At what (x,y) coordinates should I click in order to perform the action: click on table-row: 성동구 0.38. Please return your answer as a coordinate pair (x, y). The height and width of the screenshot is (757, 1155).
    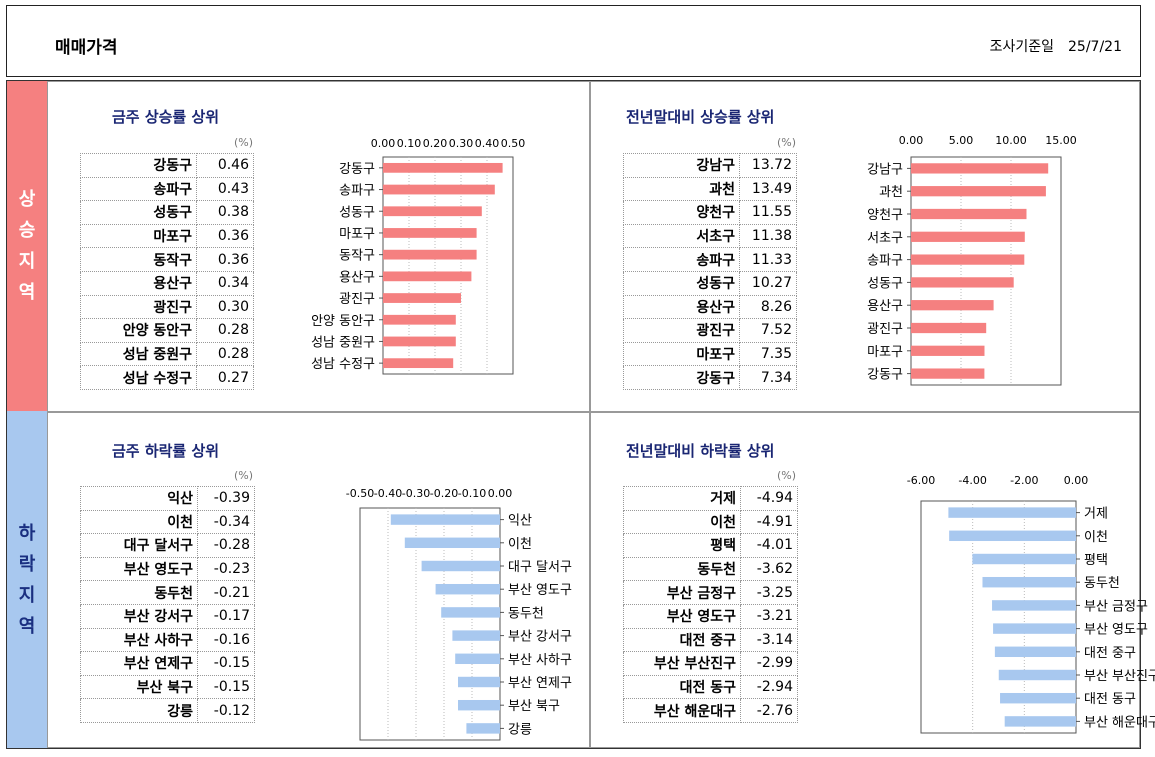
    Looking at the image, I should click on (167, 212).